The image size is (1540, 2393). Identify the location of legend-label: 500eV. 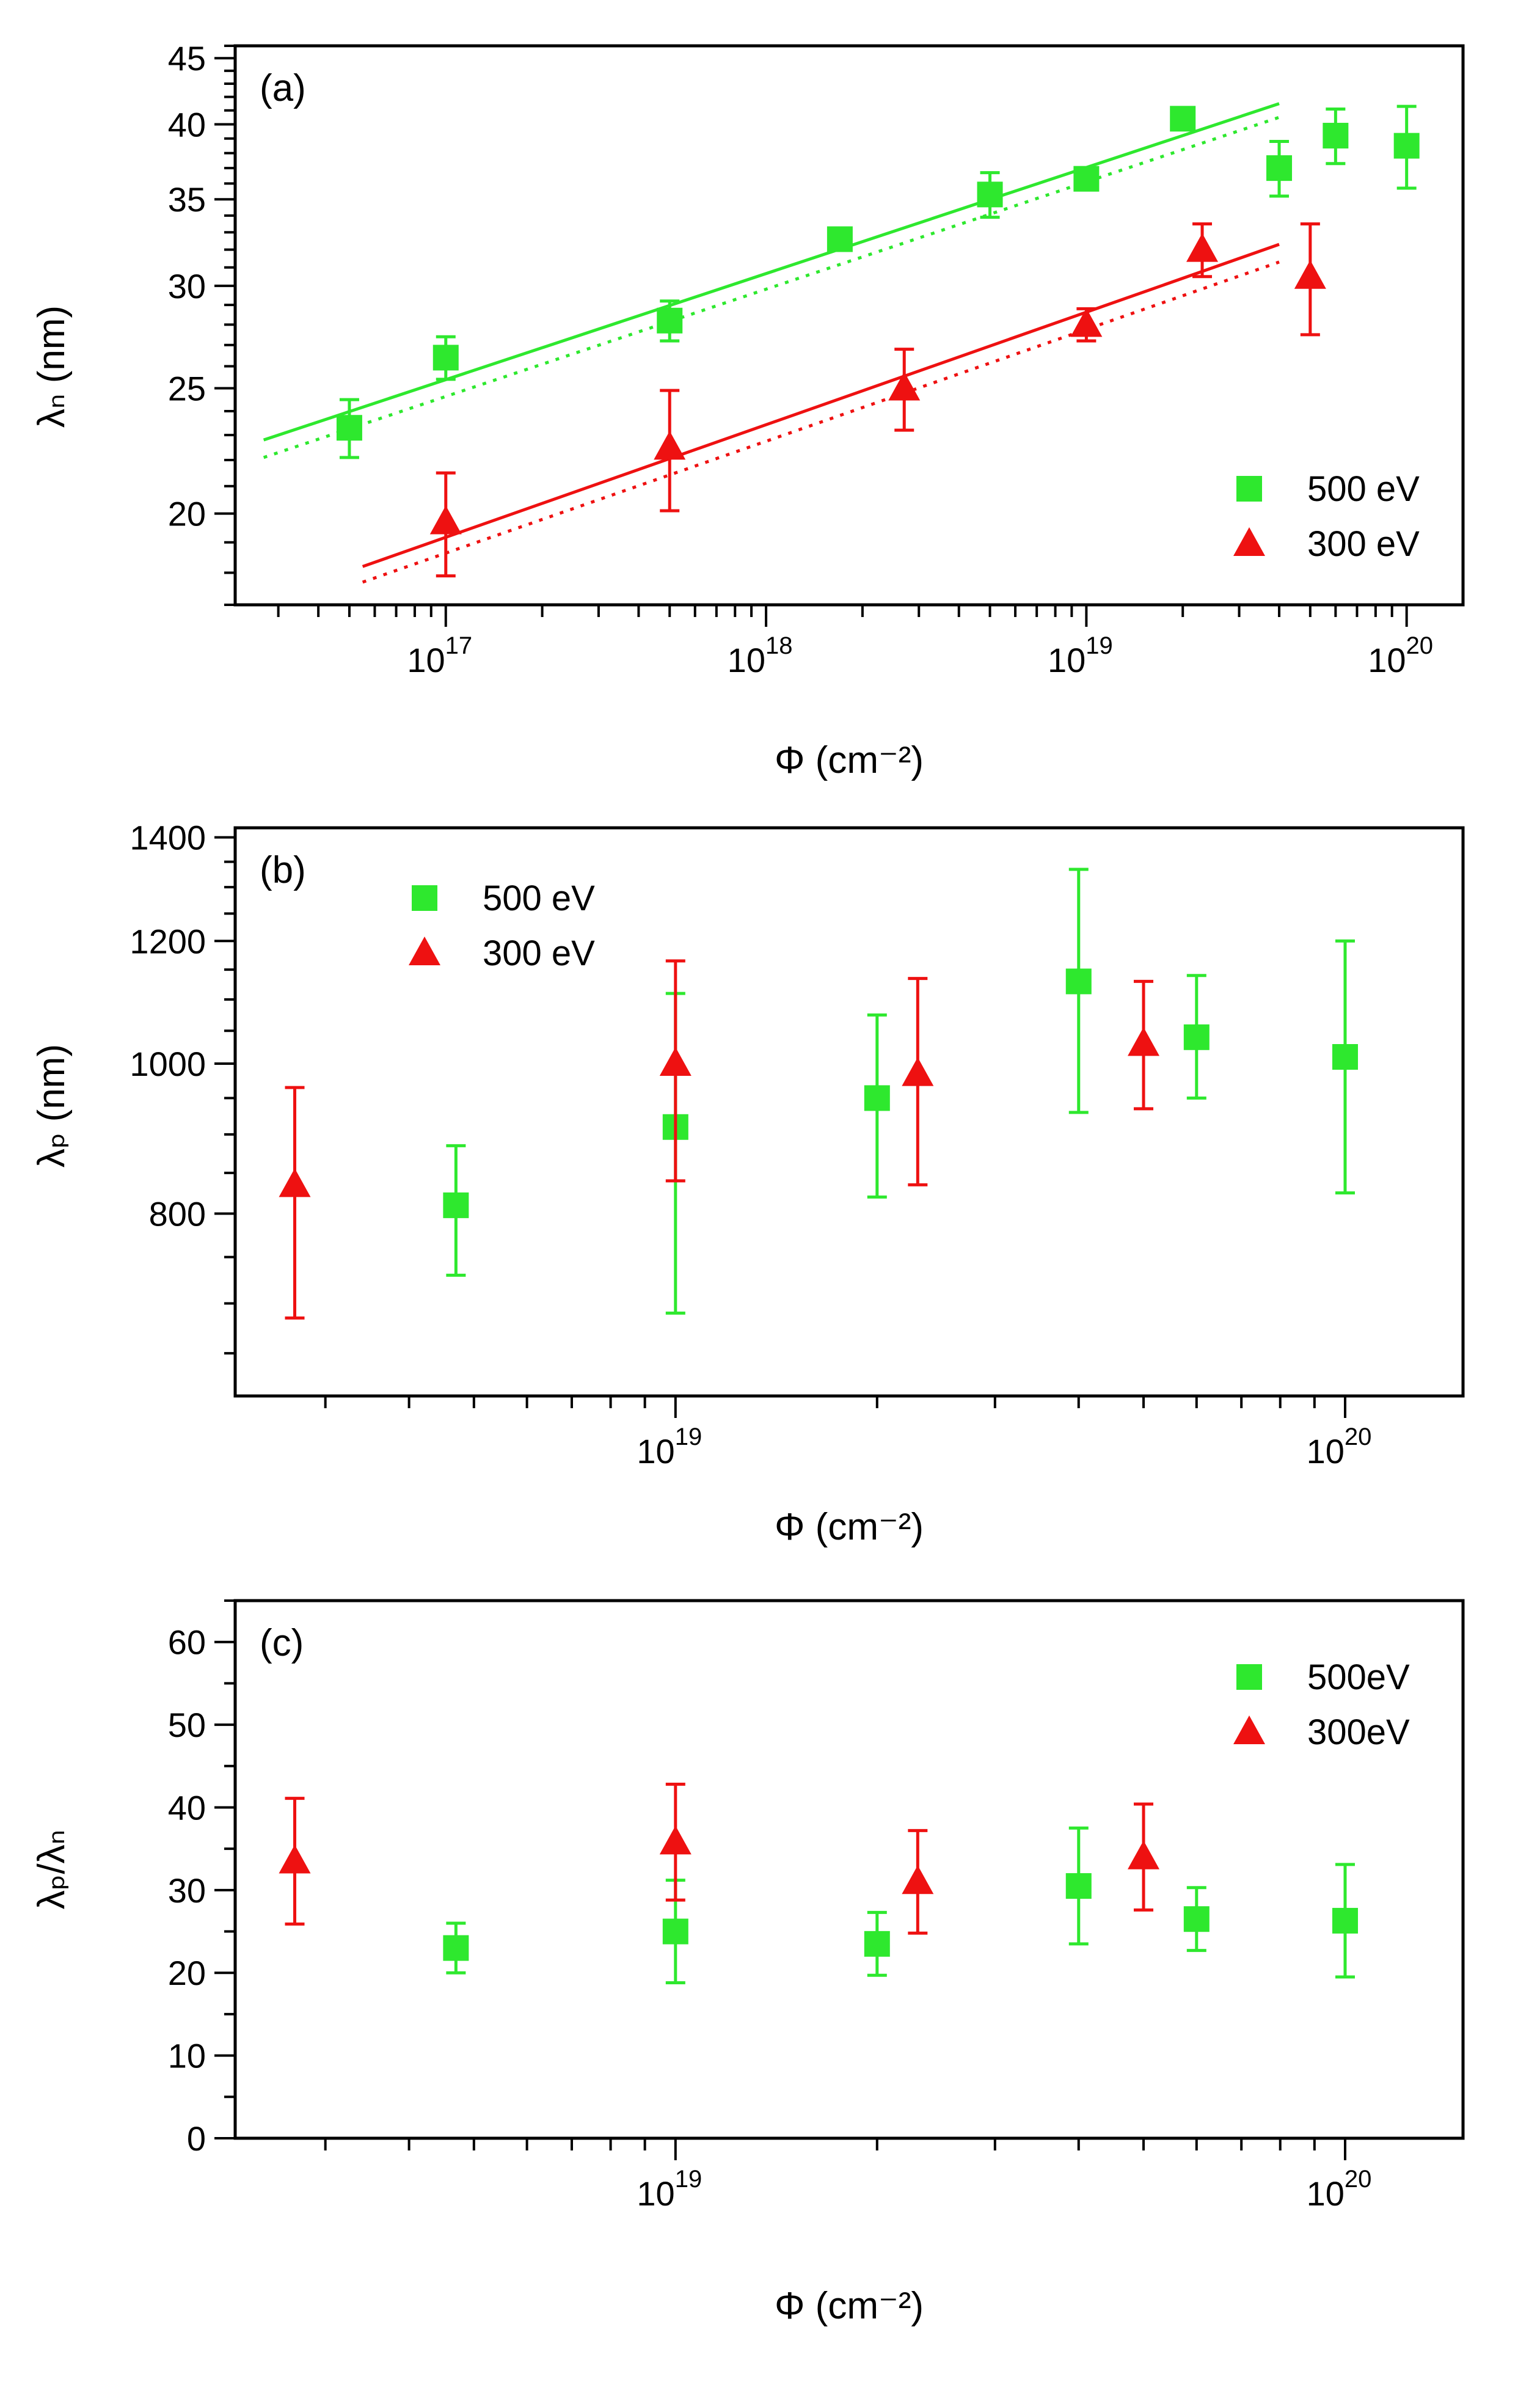
(1358, 1677).